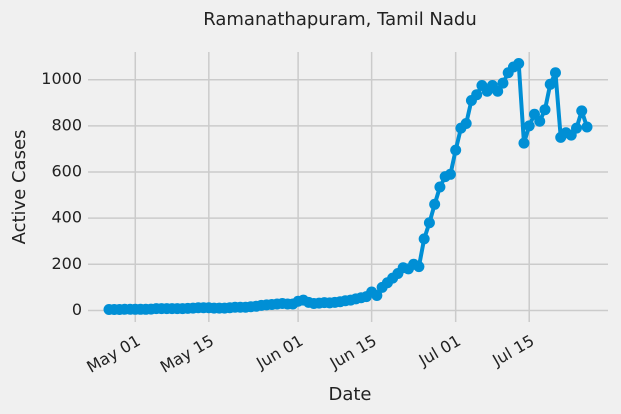  Describe the element at coordinates (340, 19) in the screenshot. I see `chart-title: Ramanathapuram, Tamil Nadu` at that location.